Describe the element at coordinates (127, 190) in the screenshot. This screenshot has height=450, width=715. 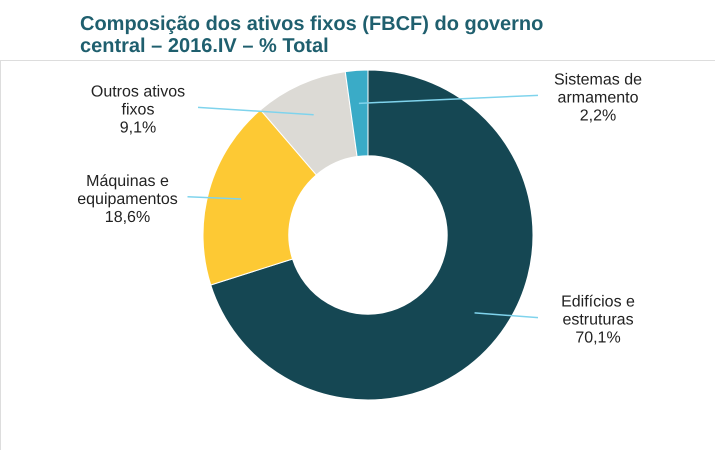
I see `slice-label: Máquinas e equipamentos` at that location.